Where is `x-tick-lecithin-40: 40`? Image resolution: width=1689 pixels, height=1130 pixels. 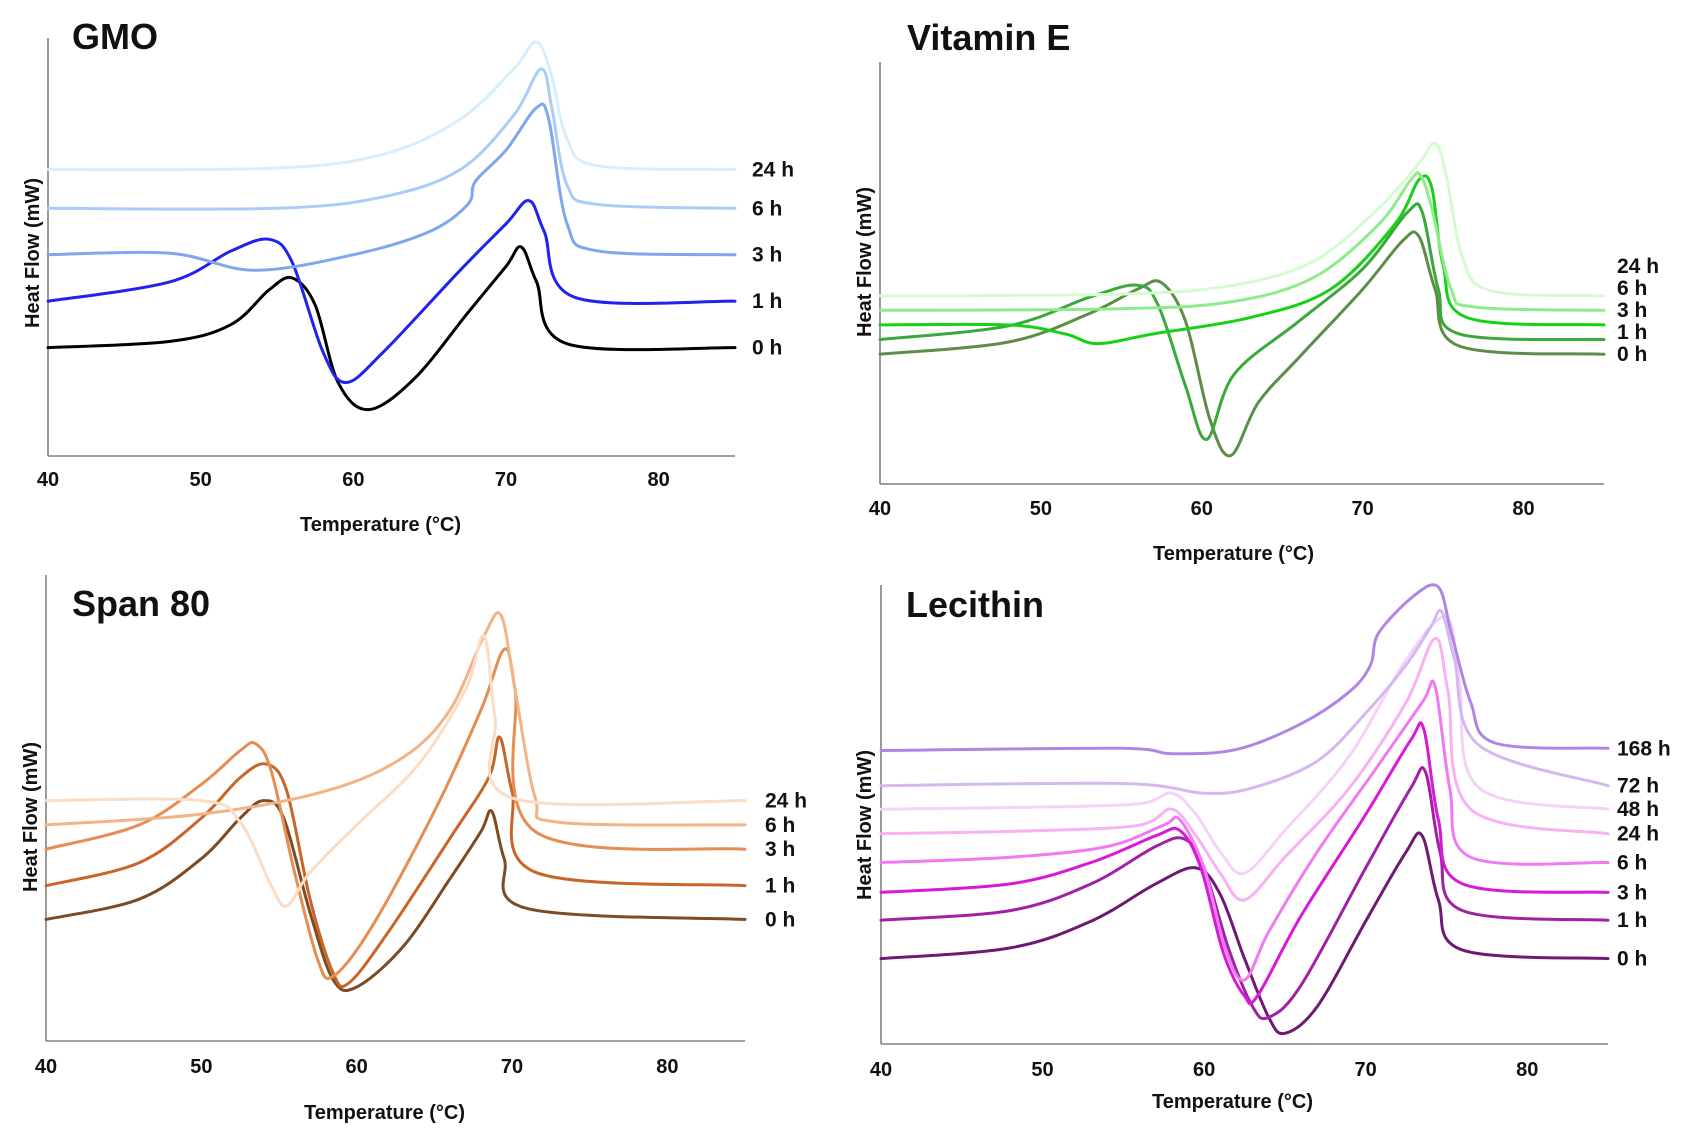
x-tick-lecithin-40: 40 is located at coordinates (881, 1070).